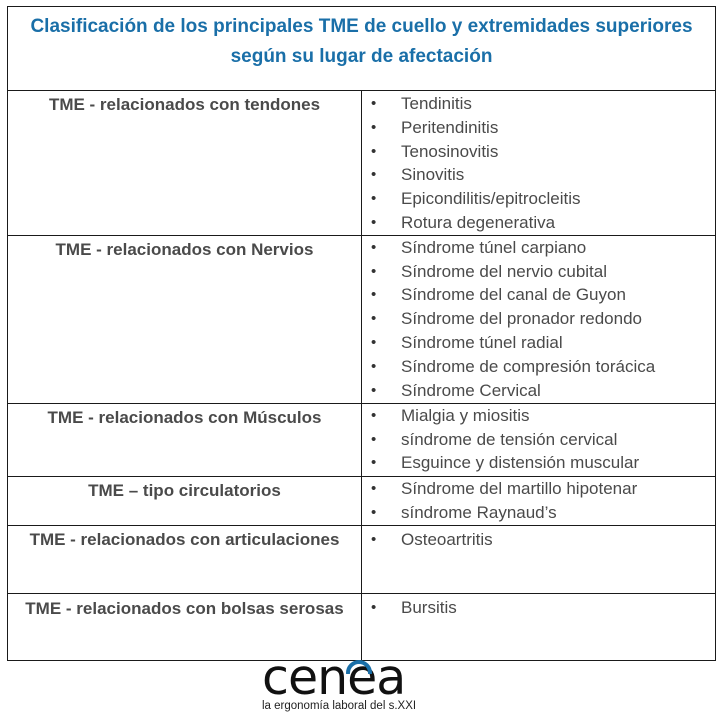 The height and width of the screenshot is (723, 727). Describe the element at coordinates (538, 463) in the screenshot. I see `list-item: Esguince y distensión muscular` at that location.